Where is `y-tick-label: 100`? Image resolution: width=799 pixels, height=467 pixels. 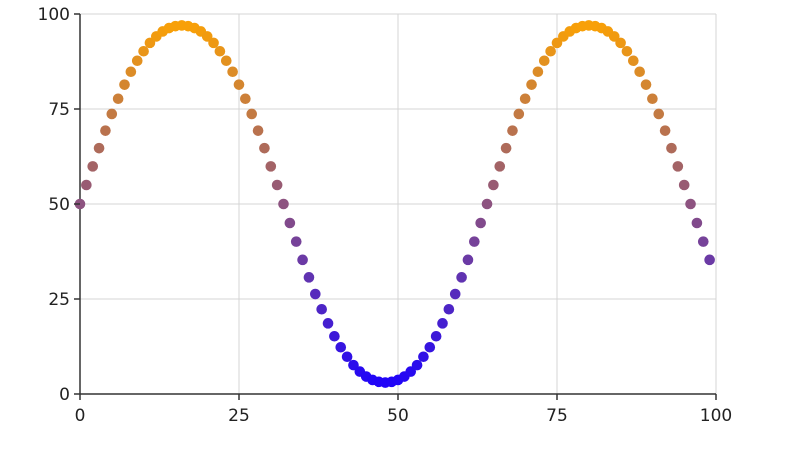 y-tick-label: 100 is located at coordinates (54, 15).